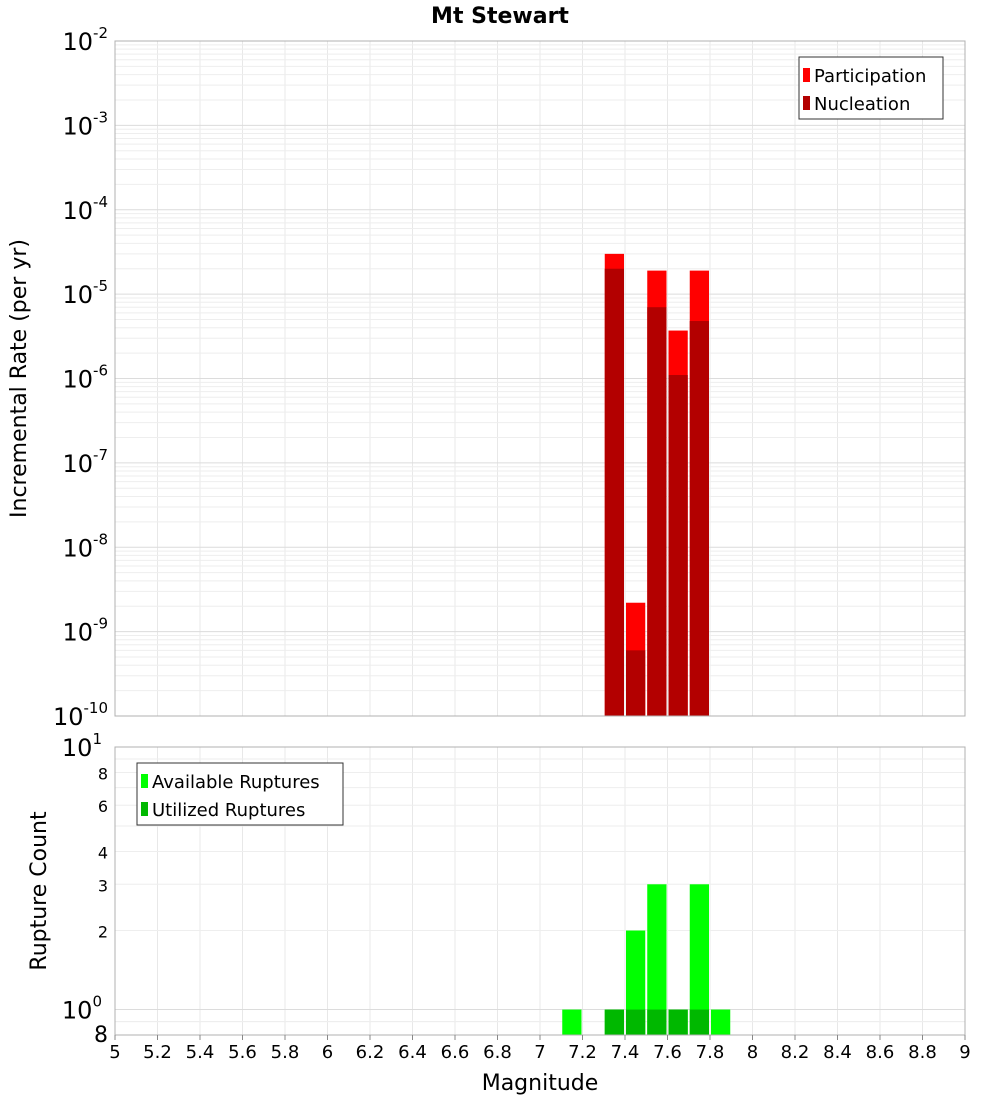 The width and height of the screenshot is (1000, 1100). I want to click on y-tick-label: 4, so click(103, 852).